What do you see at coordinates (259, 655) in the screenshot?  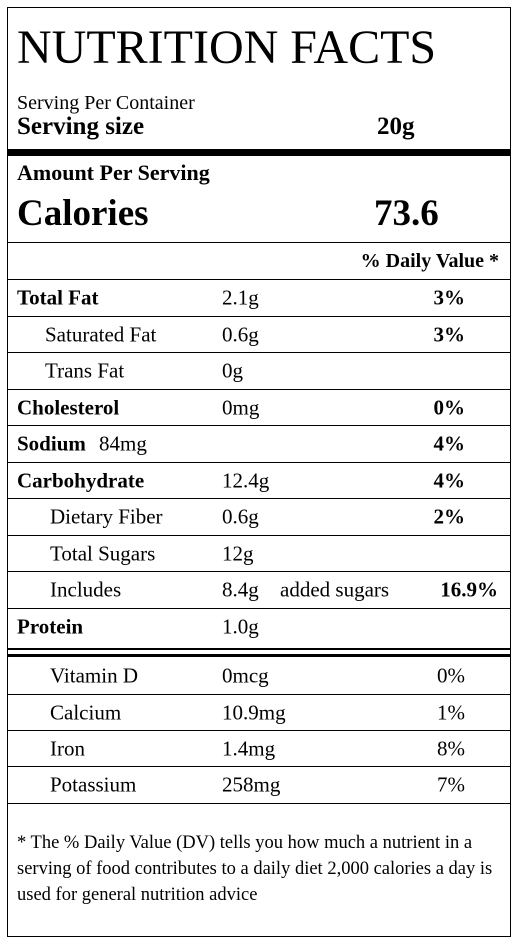 I see `double-rule-bottom` at bounding box center [259, 655].